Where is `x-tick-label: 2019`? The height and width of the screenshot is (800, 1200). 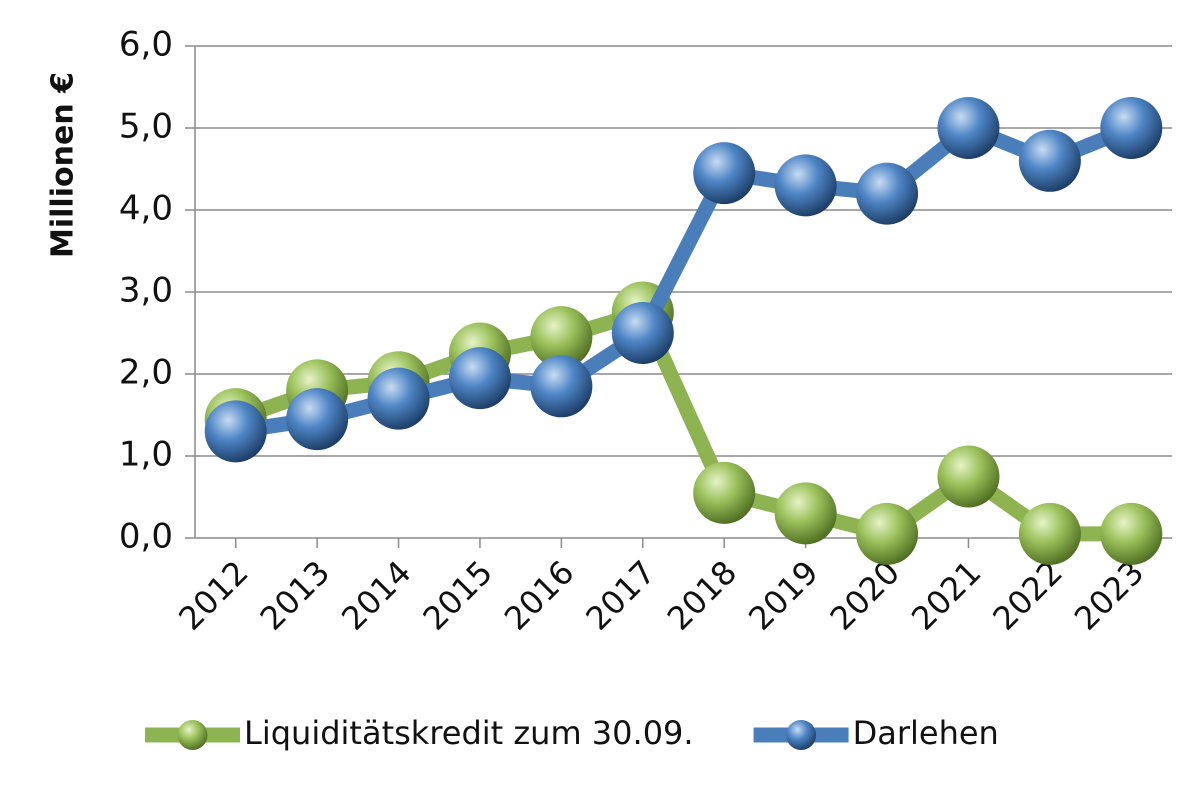 x-tick-label: 2019 is located at coordinates (783, 595).